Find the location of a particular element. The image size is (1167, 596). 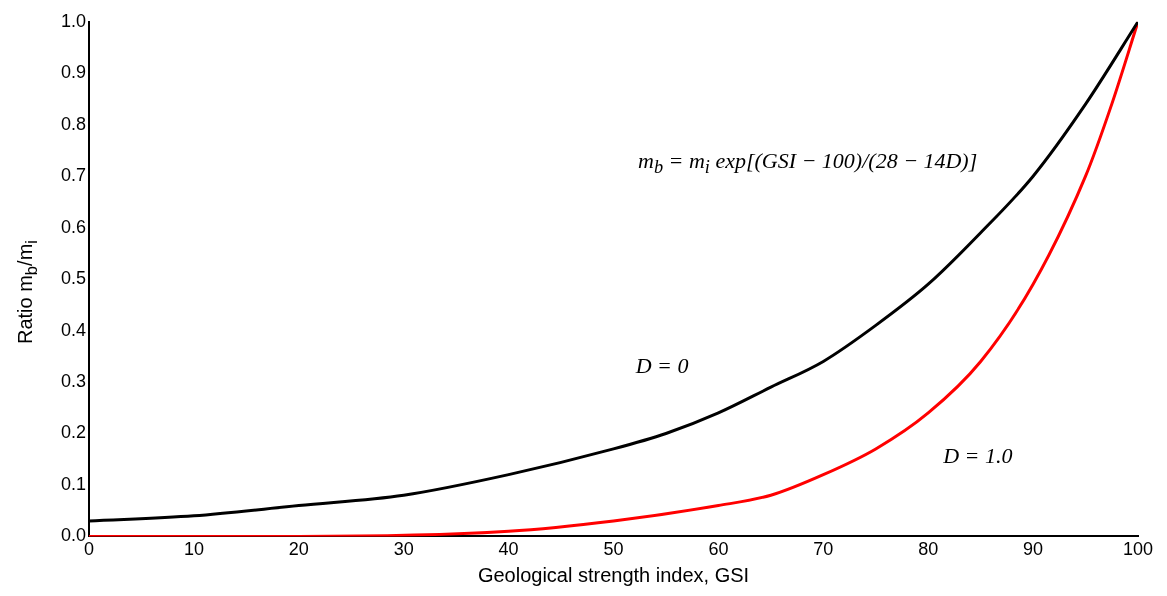

y-tick-label: 0.6 is located at coordinates (73, 226).